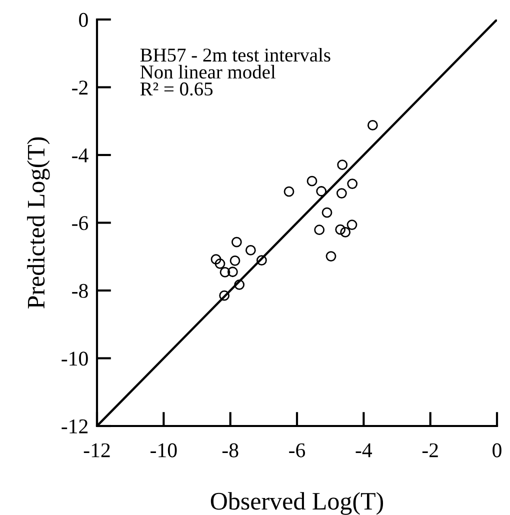 The width and height of the screenshot is (510, 515). What do you see at coordinates (80, 87) in the screenshot?
I see `y-tick-label: -2` at bounding box center [80, 87].